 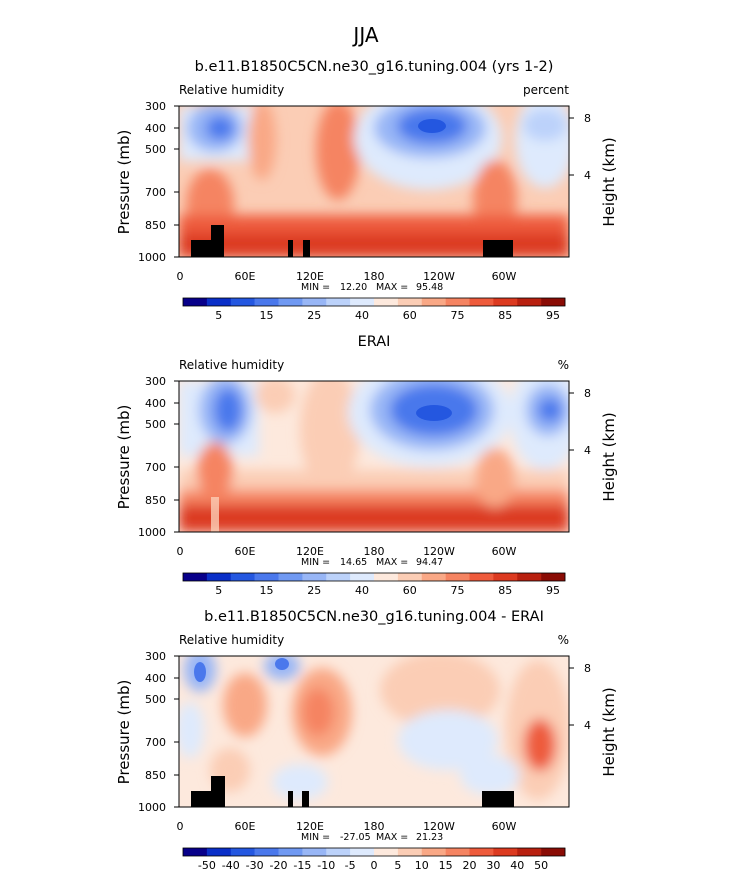 I want to click on y-axis-label: Pressure (mb), so click(x=124, y=732).